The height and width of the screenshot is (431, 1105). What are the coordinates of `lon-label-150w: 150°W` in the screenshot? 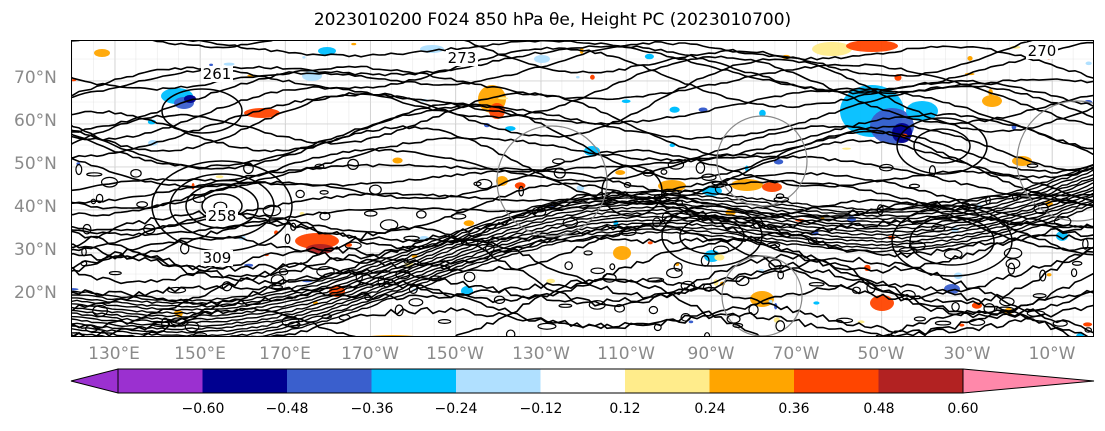 It's located at (455, 354).